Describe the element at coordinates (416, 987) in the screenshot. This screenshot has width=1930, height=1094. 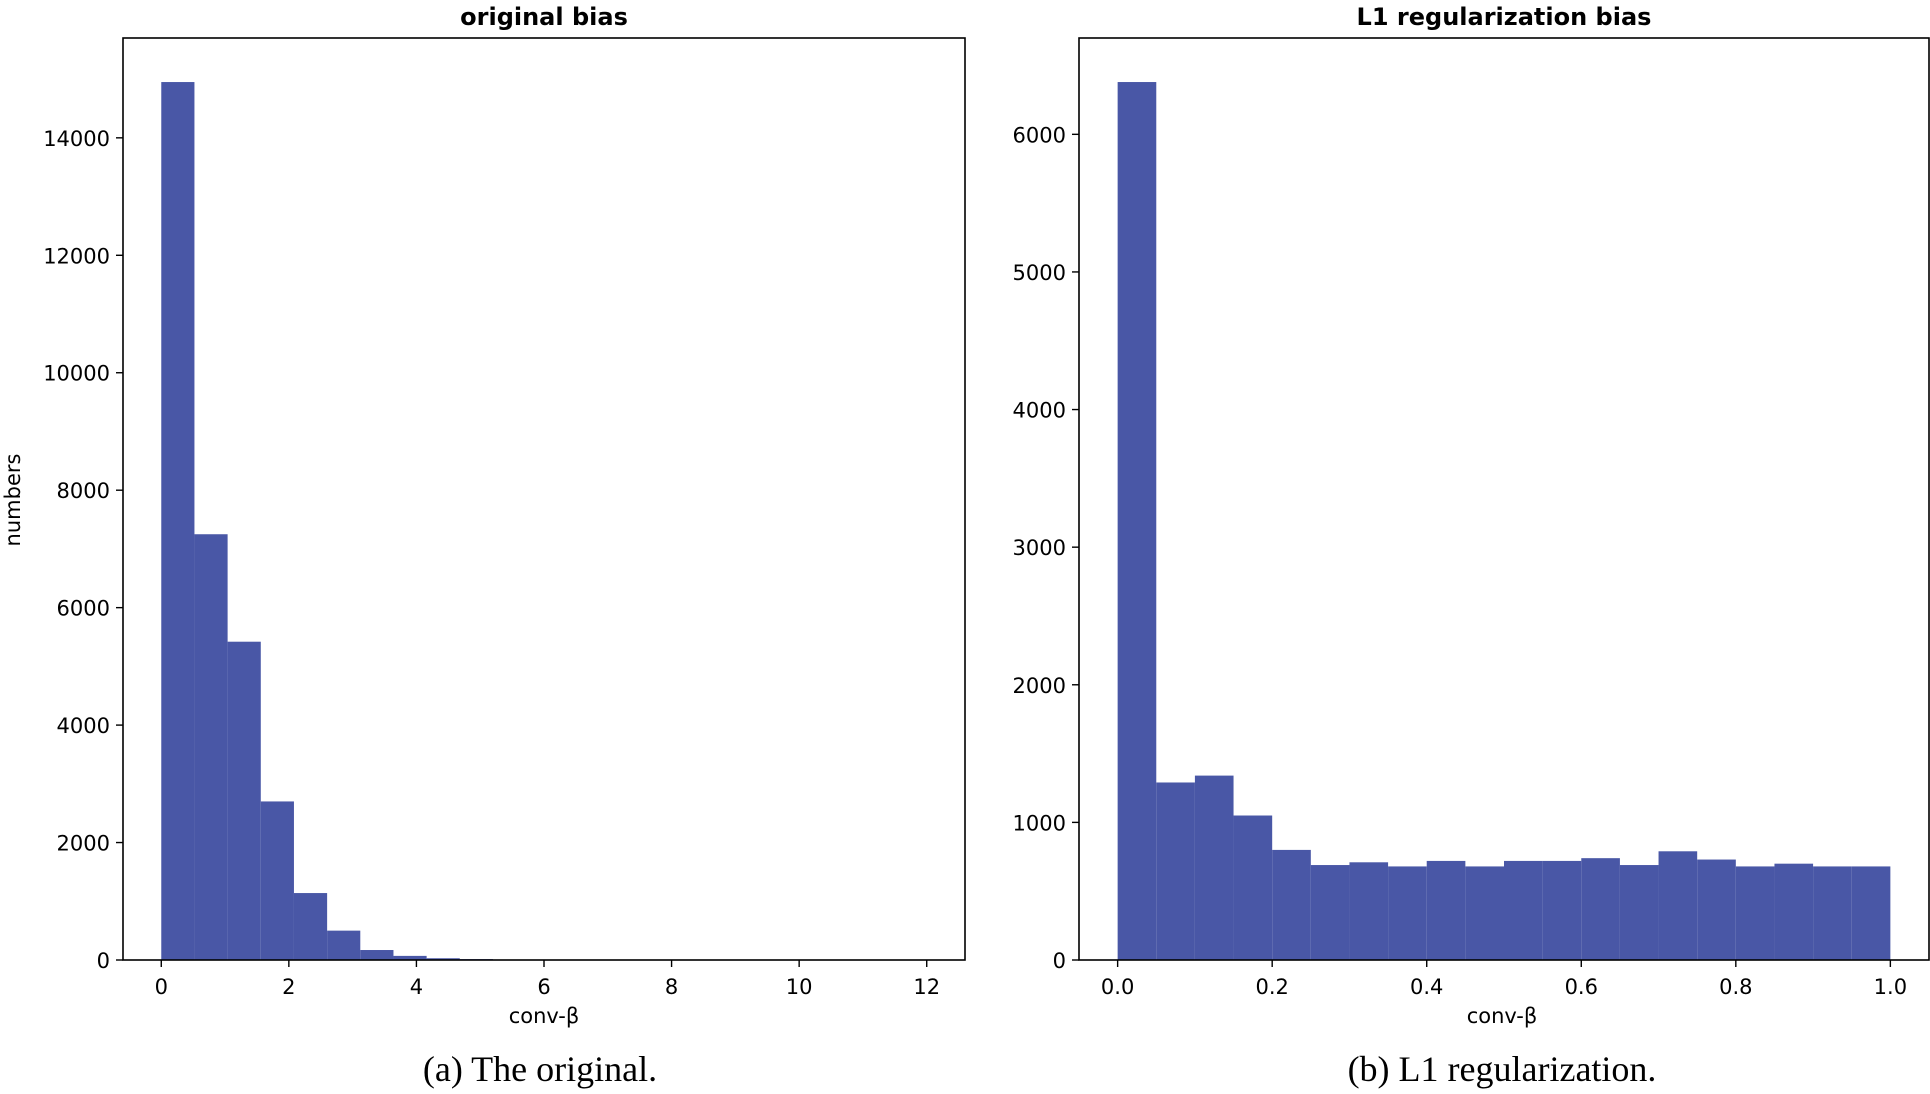
I see `x-tick-label: 4` at that location.